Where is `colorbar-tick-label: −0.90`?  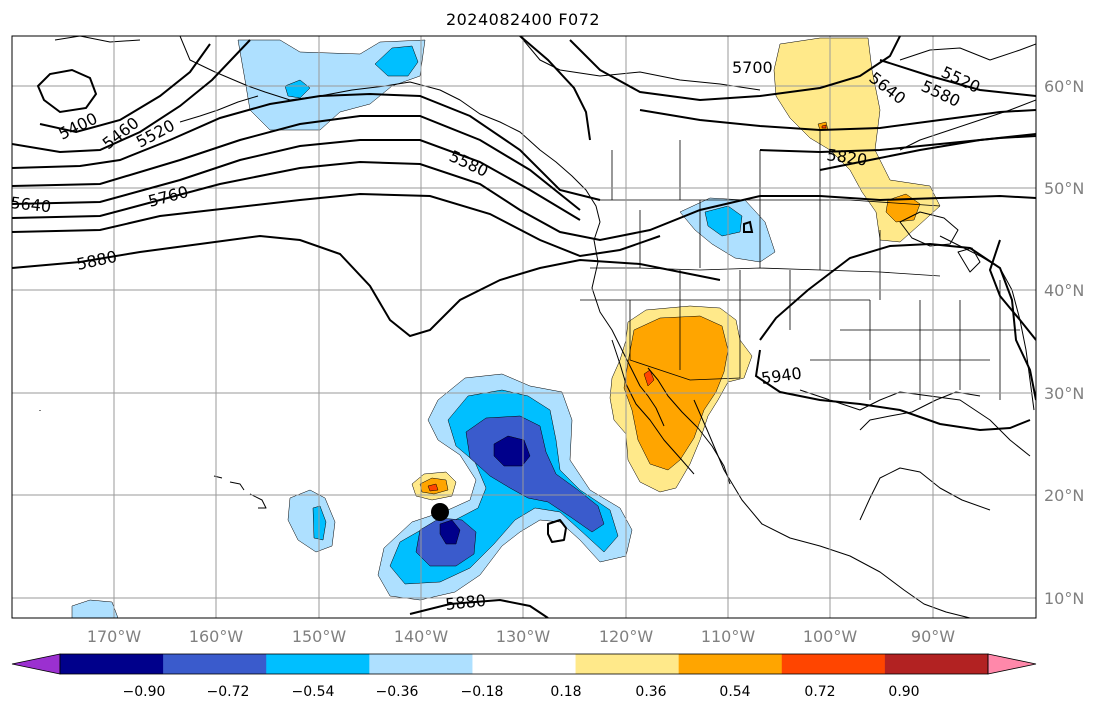 colorbar-tick-label: −0.90 is located at coordinates (144, 692).